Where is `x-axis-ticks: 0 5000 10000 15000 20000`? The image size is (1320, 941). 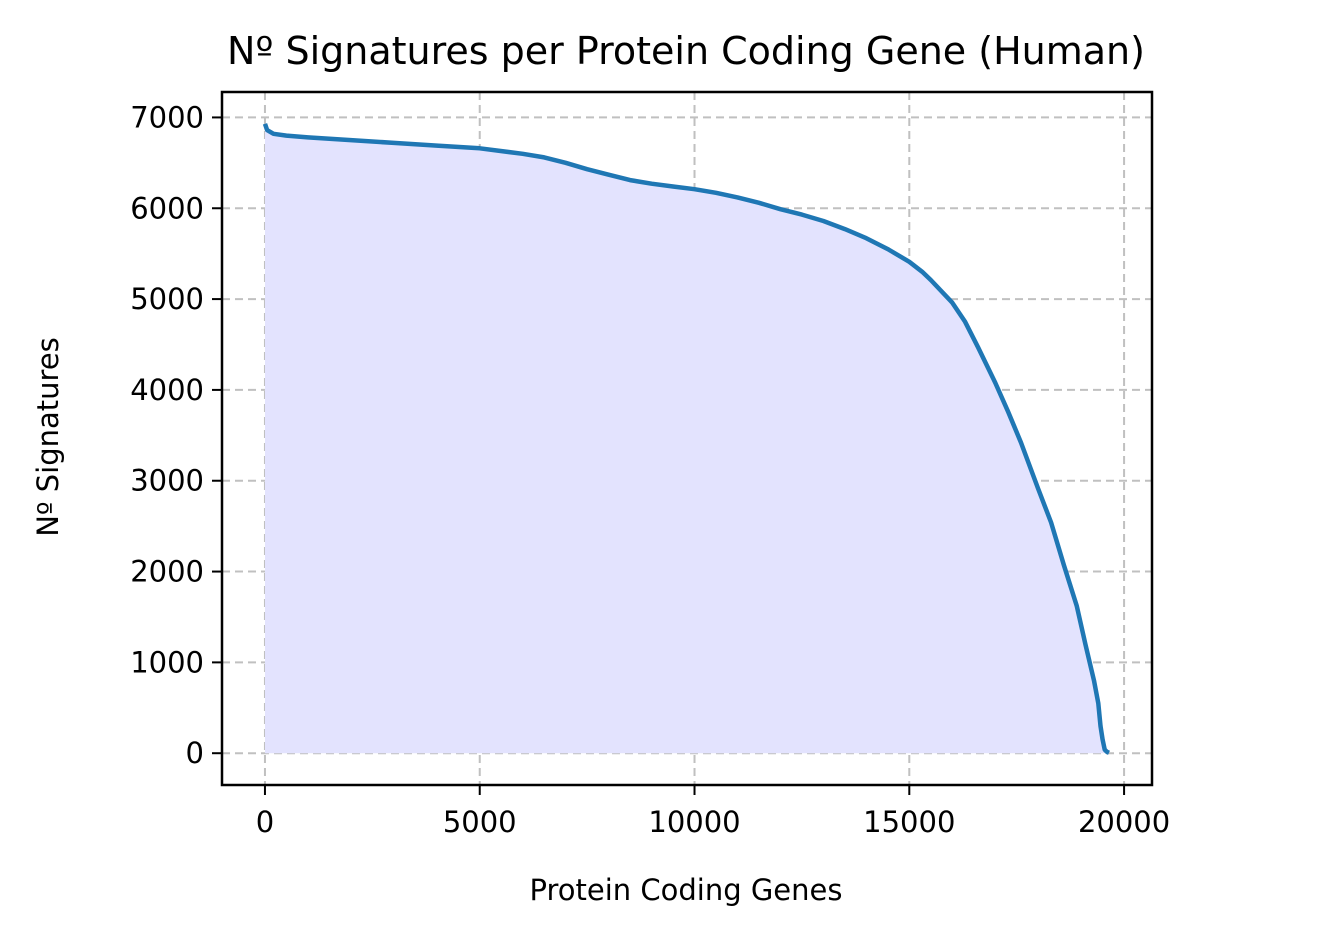 x-axis-ticks: 0 5000 10000 15000 20000 is located at coordinates (713, 812).